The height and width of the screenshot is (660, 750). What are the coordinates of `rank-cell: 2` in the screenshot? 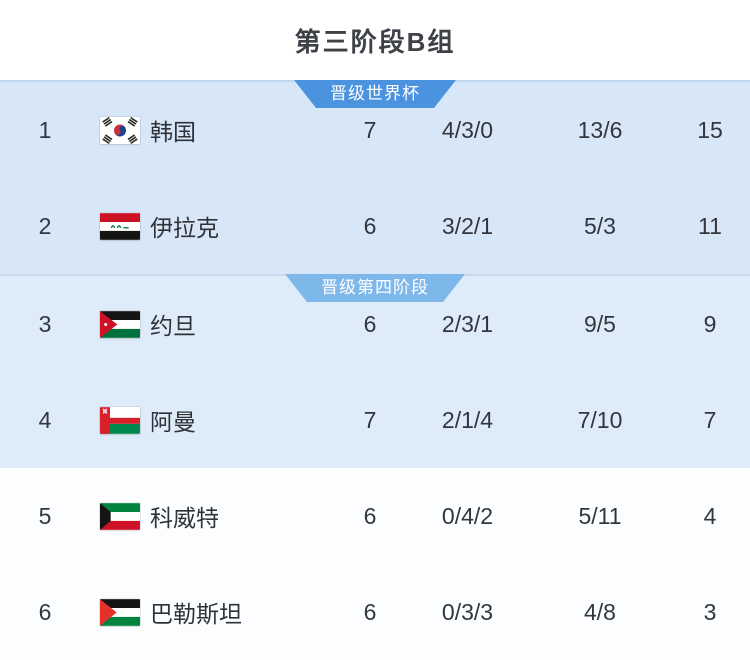 It's located at (45, 225).